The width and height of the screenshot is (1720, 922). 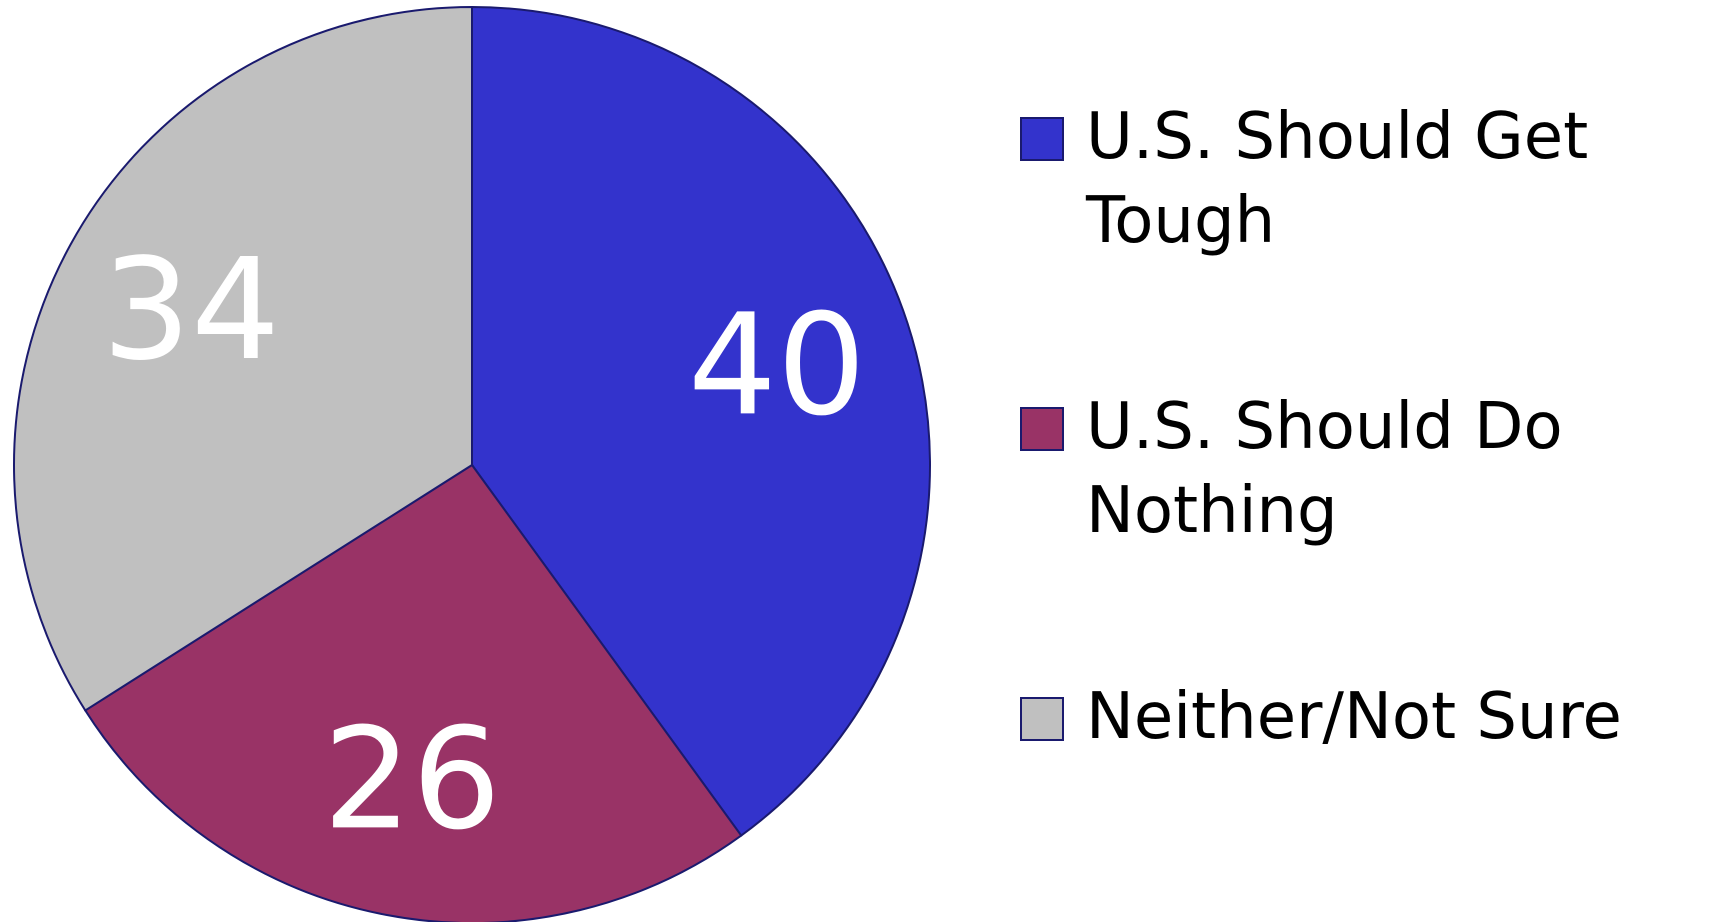 I want to click on data-label: 34, so click(x=191, y=310).